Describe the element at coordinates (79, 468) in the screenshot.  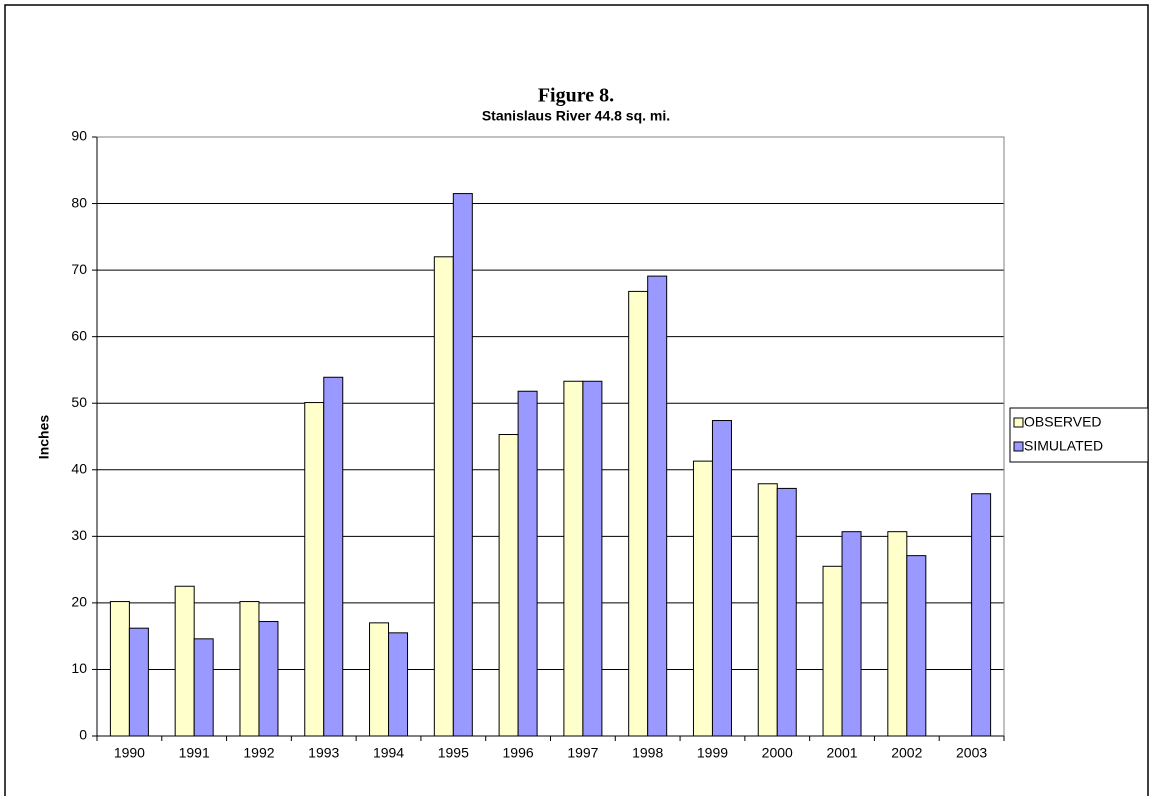
I see `y-tick-label: 40` at that location.